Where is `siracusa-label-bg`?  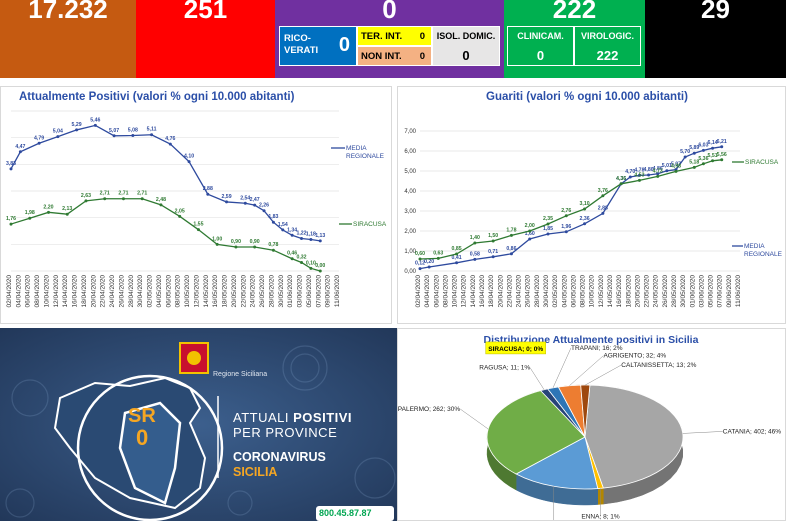
siracusa-label-bg is located at coordinates (515, 348).